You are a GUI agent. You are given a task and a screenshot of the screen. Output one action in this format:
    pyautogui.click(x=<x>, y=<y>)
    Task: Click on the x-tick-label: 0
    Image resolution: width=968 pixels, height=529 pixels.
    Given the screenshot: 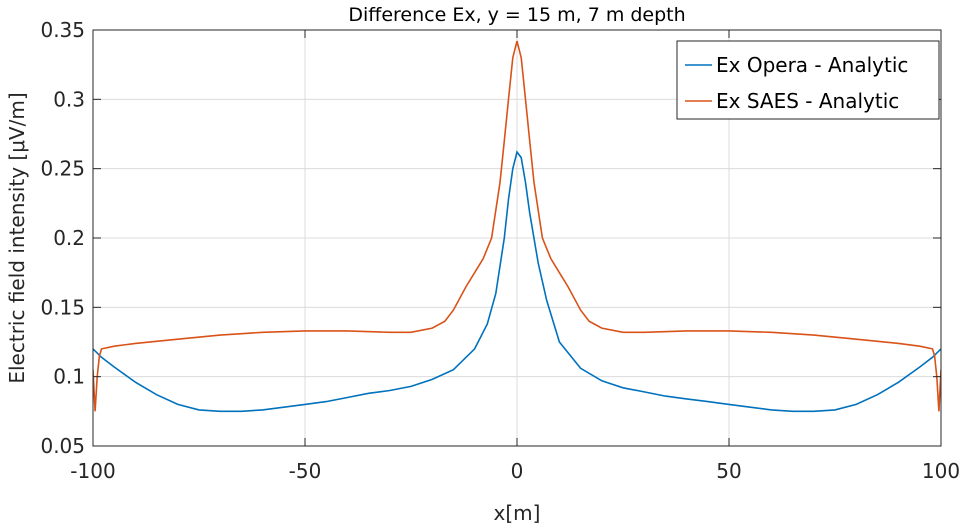 What is the action you would take?
    pyautogui.click(x=517, y=471)
    